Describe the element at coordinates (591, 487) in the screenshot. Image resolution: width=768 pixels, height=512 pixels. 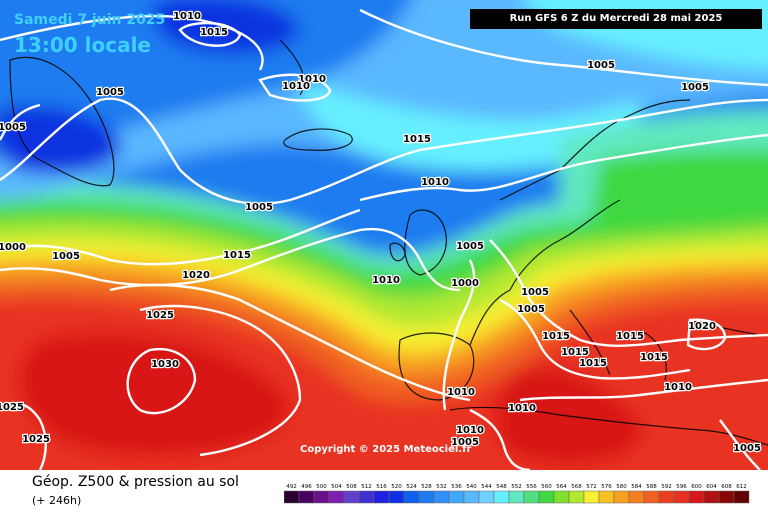
I see `scale-label: 572` at that location.